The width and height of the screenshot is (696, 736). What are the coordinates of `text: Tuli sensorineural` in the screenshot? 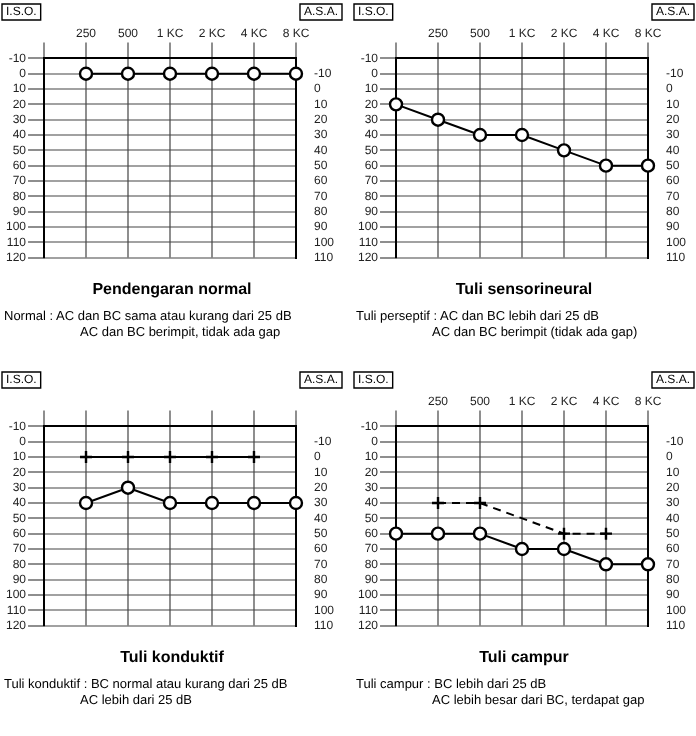 It's located at (524, 289).